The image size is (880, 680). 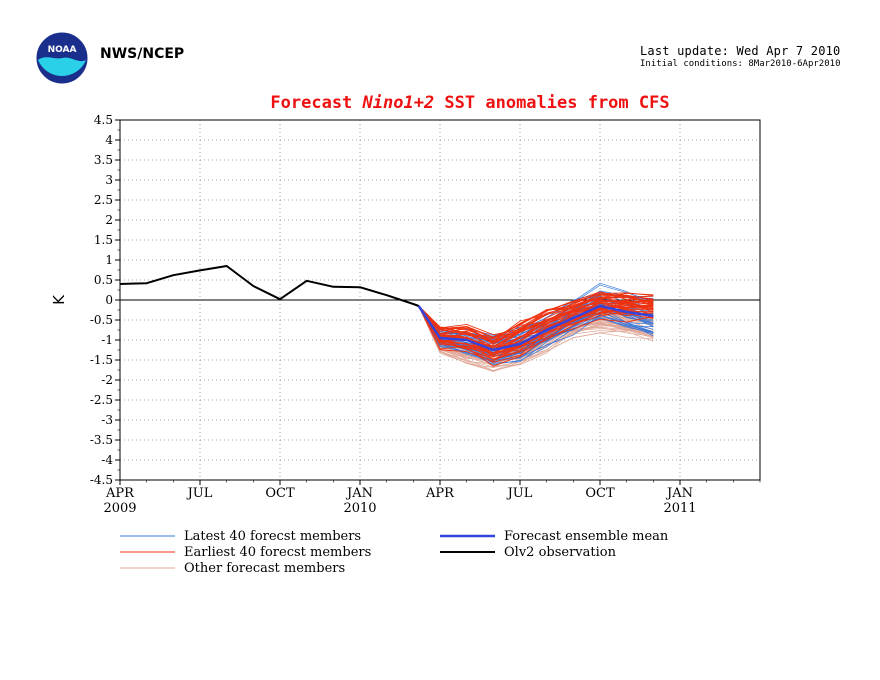 What do you see at coordinates (740, 51) in the screenshot?
I see `last-update: Last update: Wed Apr 7 2010` at bounding box center [740, 51].